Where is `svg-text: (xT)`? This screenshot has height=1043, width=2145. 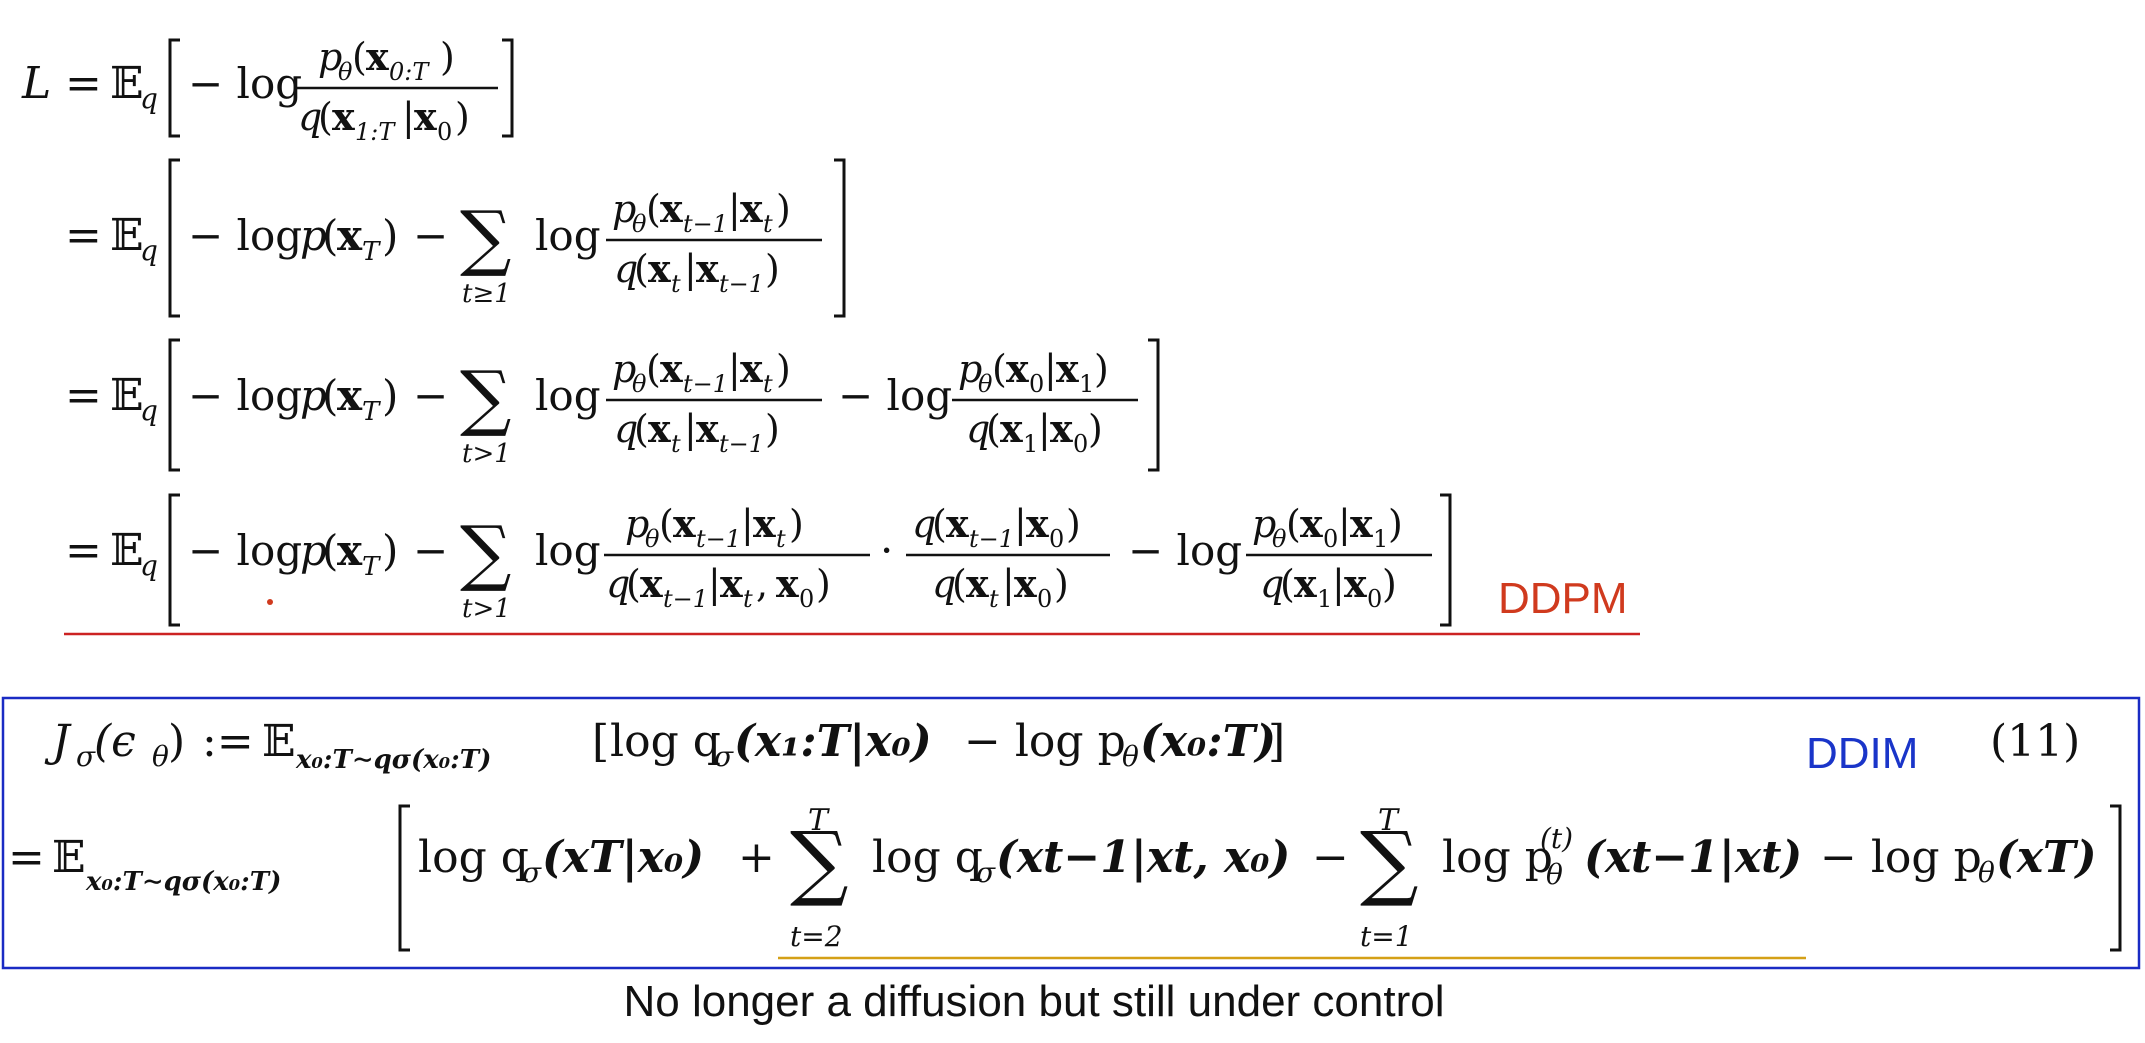 svg-text: (xT) is located at coordinates (2046, 857).